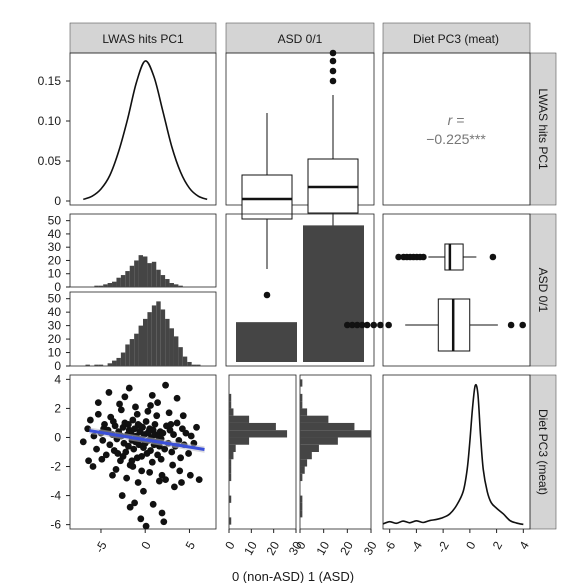 This screenshot has height=583, width=577. I want to click on y-tick-label-row2: 50, so click(55, 221).